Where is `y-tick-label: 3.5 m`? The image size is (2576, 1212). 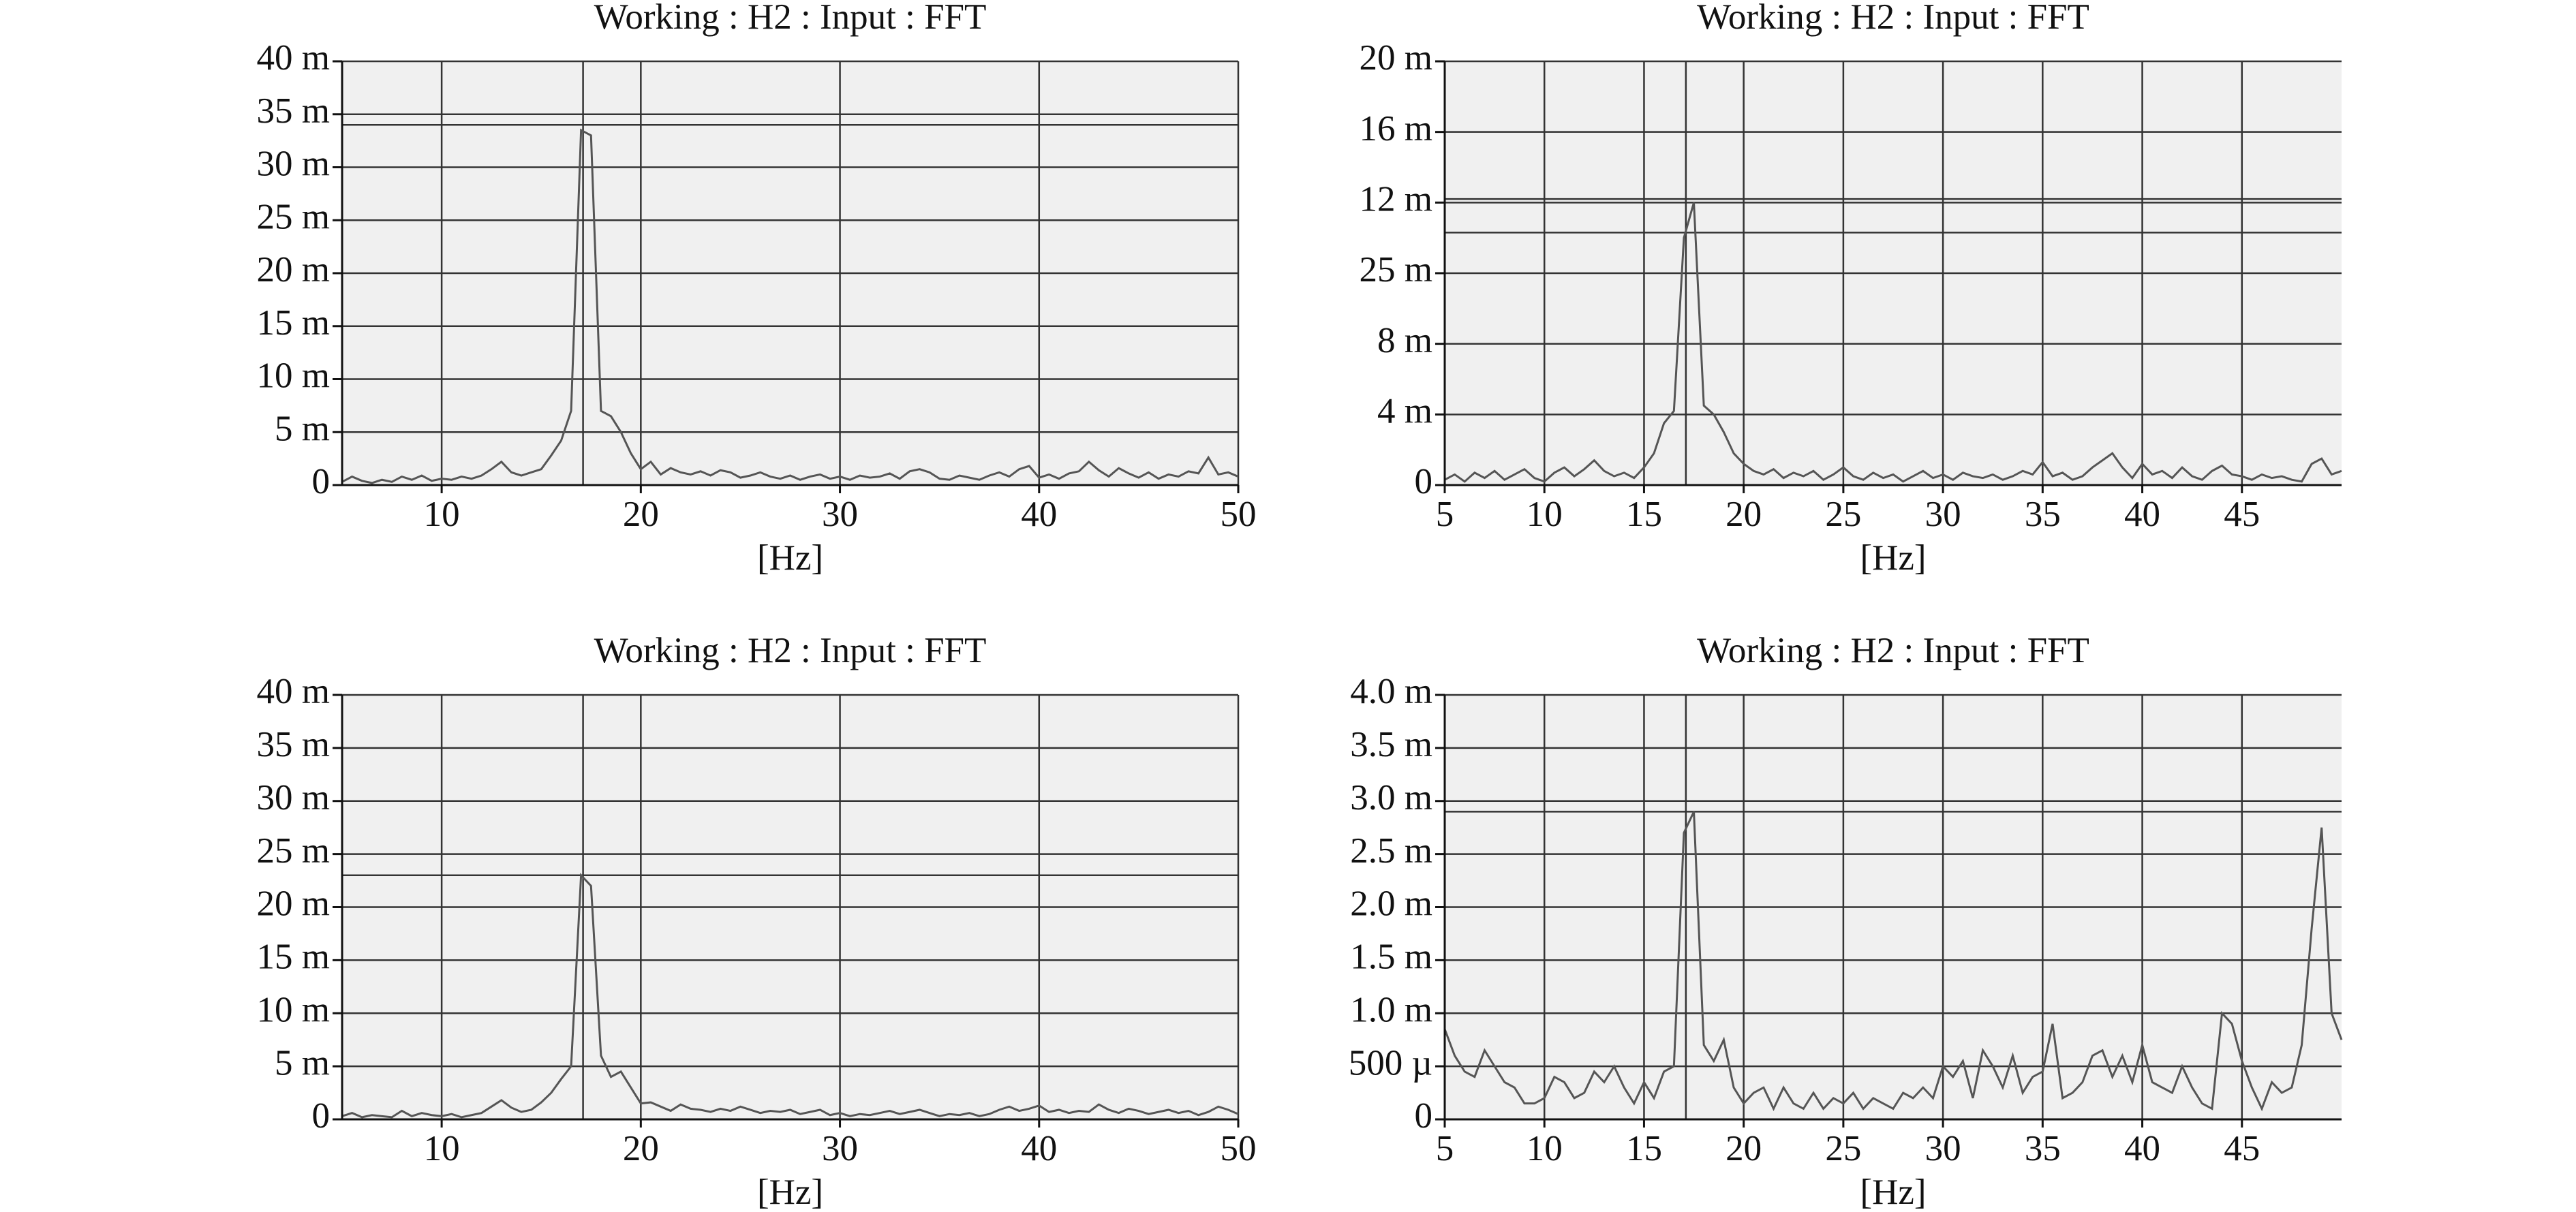 y-tick-label: 3.5 m is located at coordinates (1391, 744).